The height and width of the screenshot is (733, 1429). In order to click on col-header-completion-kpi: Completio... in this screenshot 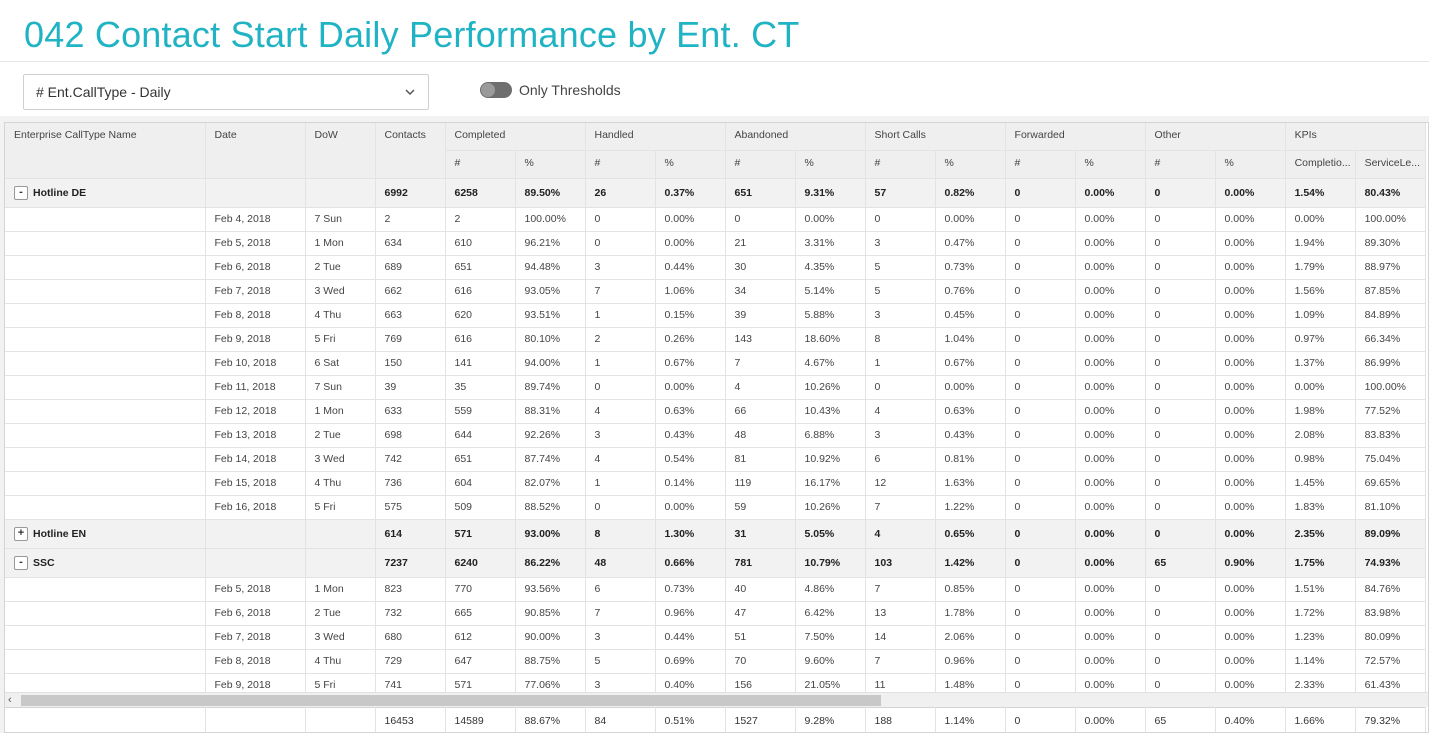, I will do `click(1320, 164)`.